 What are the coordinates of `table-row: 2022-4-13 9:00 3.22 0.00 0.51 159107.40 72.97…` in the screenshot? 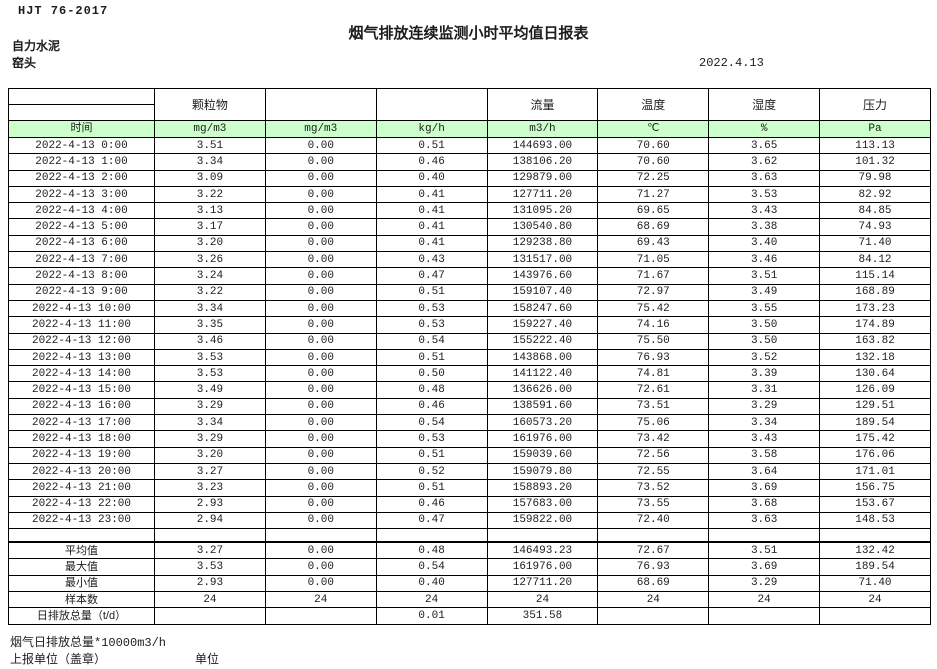 It's located at (469, 292).